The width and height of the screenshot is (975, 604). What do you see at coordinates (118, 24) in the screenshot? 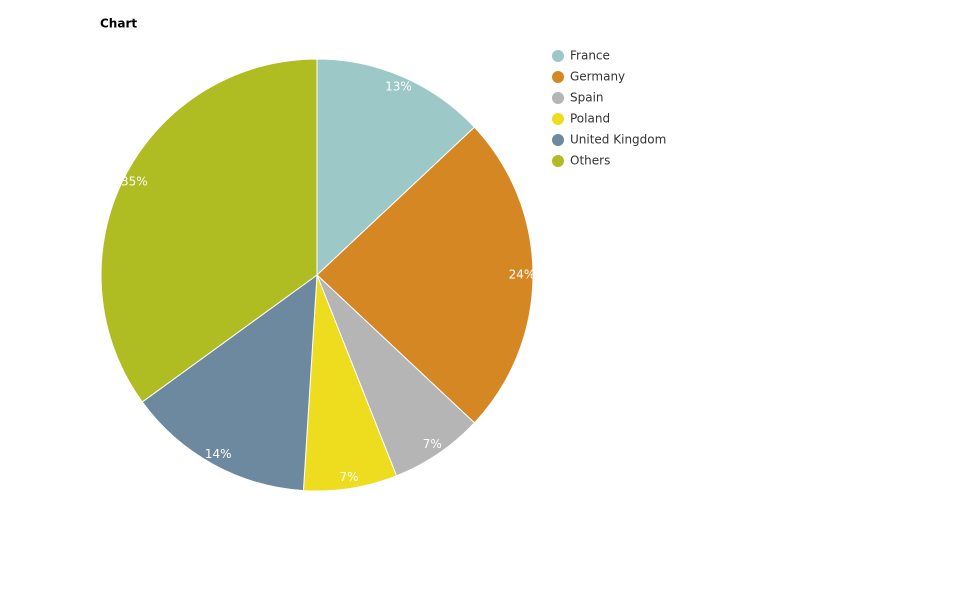
I see `chart-title: Chart` at bounding box center [118, 24].